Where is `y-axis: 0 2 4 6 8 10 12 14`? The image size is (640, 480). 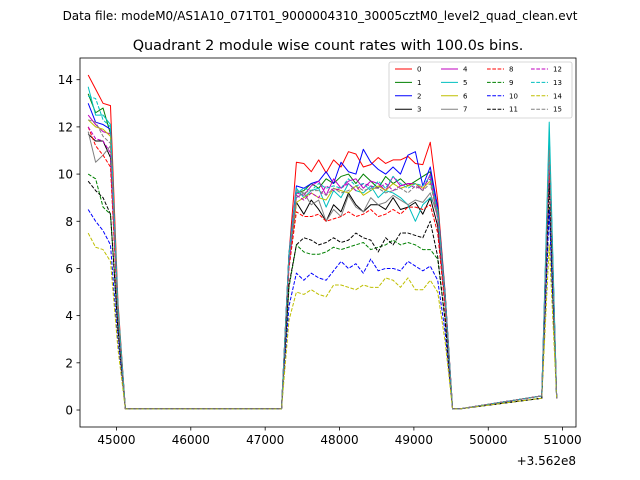 y-axis: 0 2 4 6 8 10 12 14 is located at coordinates (69, 245).